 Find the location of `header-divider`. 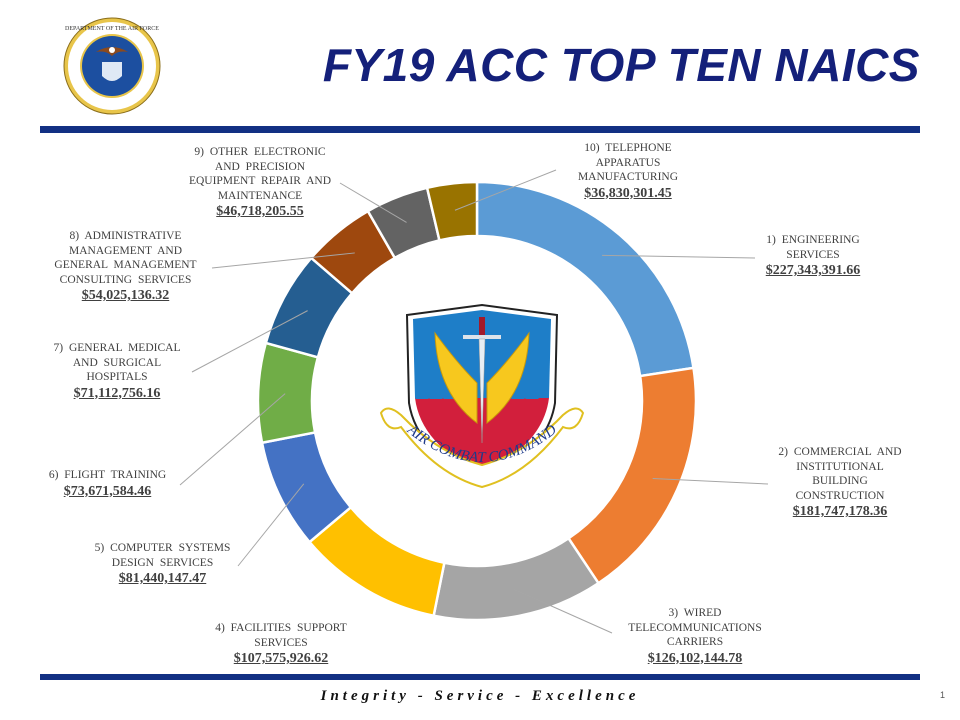

header-divider is located at coordinates (480, 129).